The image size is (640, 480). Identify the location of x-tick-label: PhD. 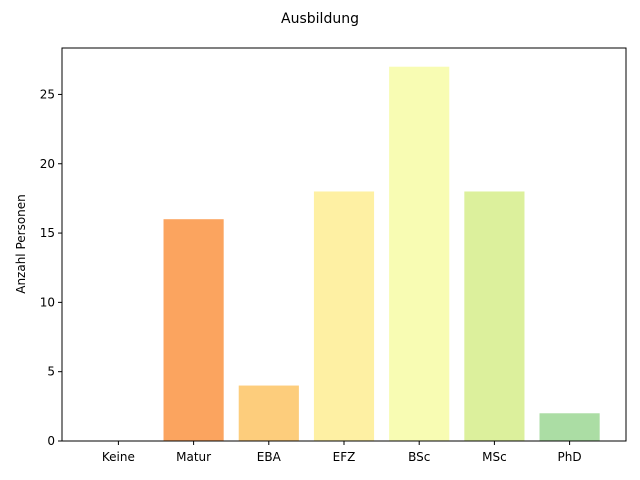
(570, 457).